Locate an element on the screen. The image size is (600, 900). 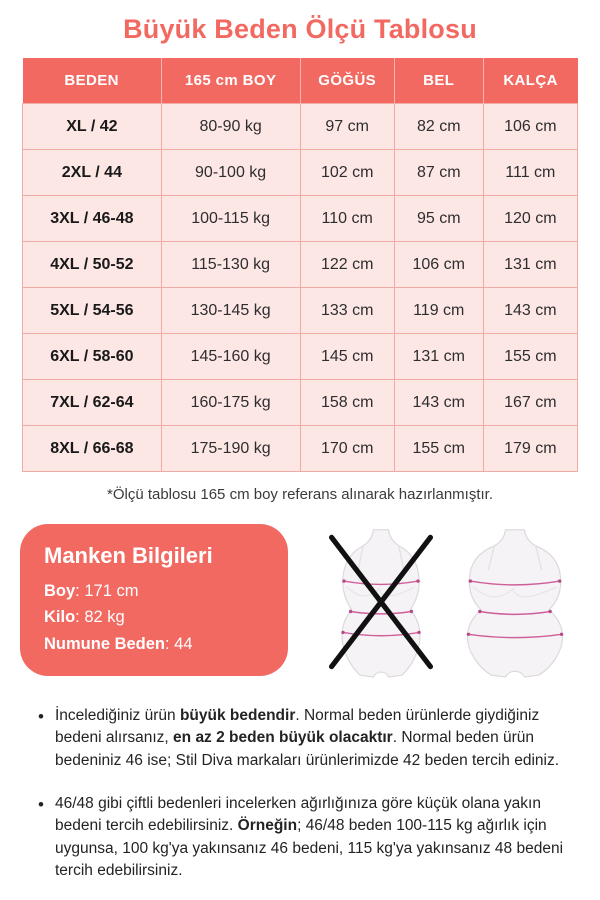
column-header: BEL is located at coordinates (439, 81).